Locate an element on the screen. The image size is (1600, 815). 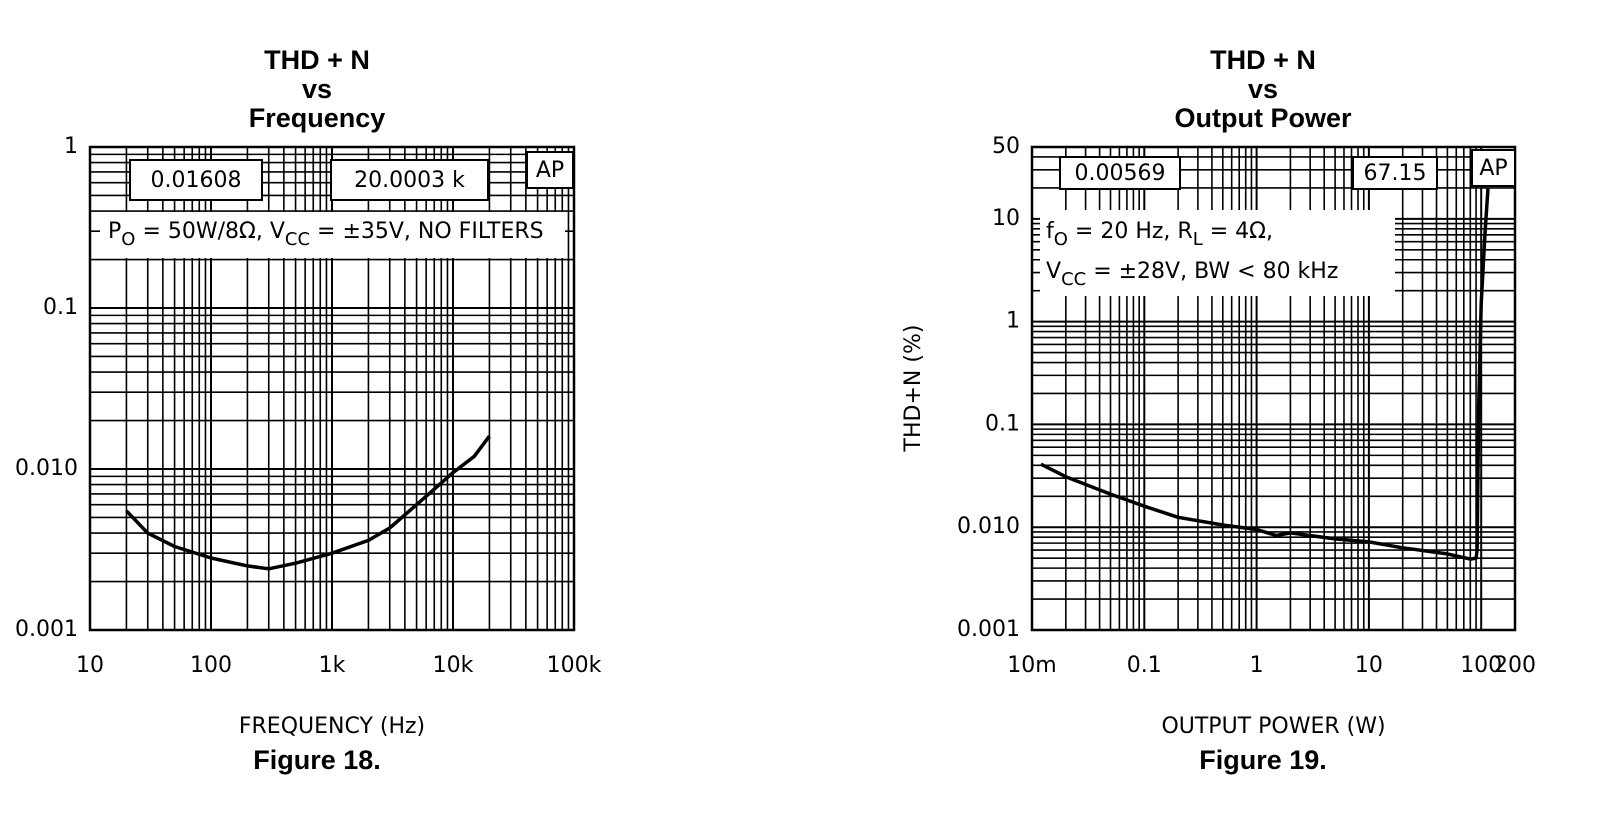
x-tick-label: 100k is located at coordinates (574, 665).